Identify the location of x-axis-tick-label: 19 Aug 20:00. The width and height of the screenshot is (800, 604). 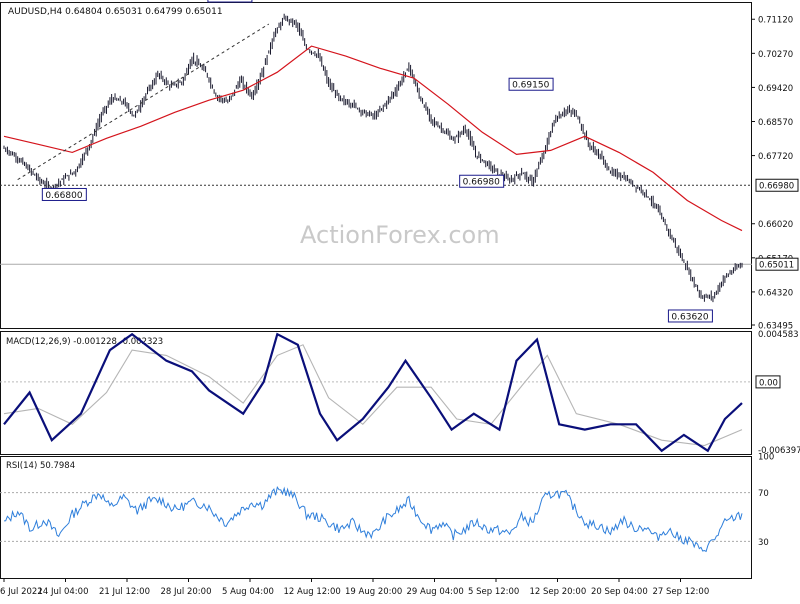
(373, 592).